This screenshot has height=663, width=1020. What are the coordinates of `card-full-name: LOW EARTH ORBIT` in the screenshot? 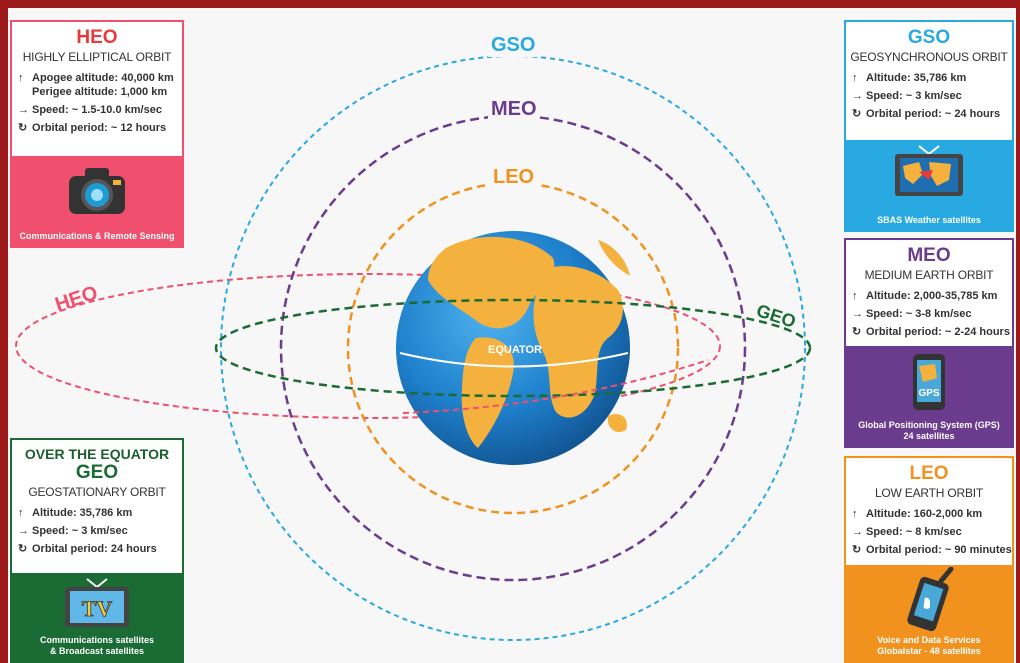 It's located at (929, 493).